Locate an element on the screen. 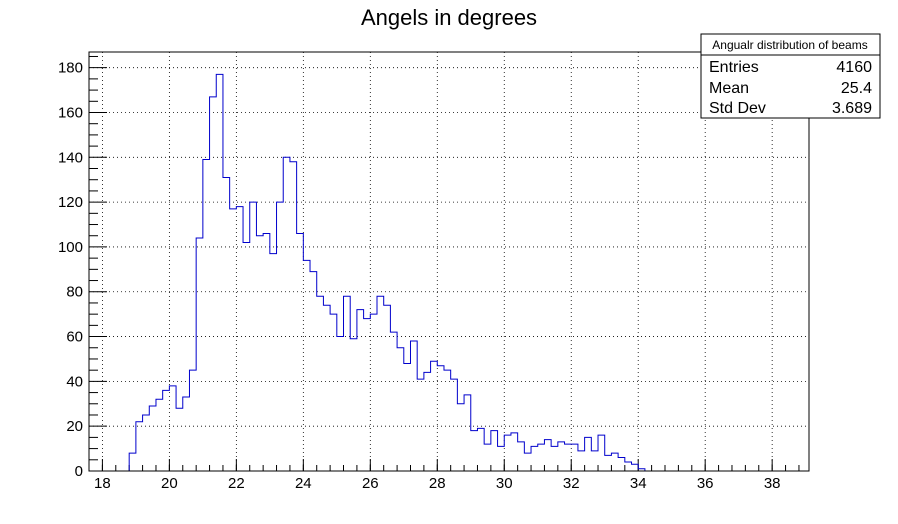 The width and height of the screenshot is (898, 524). y-tick-label: 40 is located at coordinates (74, 381).